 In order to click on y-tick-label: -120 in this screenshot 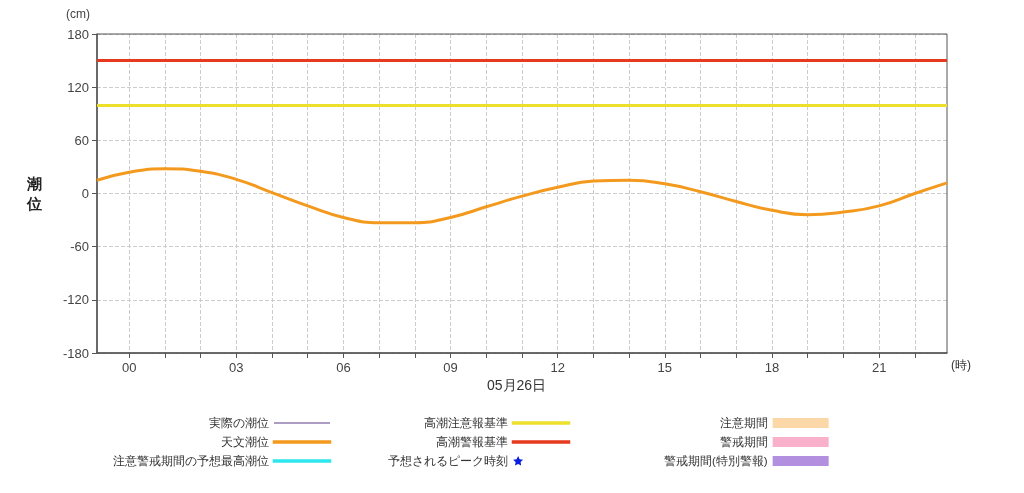, I will do `click(75, 300)`.